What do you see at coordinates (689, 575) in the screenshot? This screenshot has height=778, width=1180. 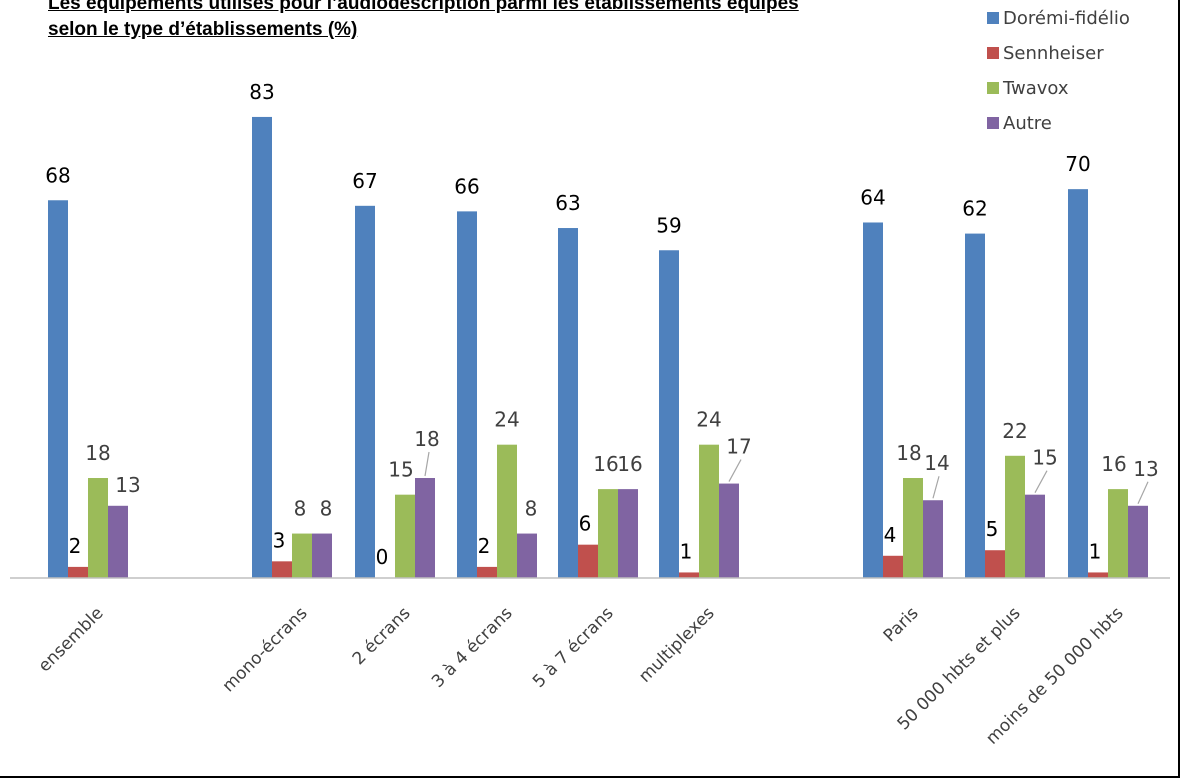 I see `bar-sennheiser-multiplexes` at bounding box center [689, 575].